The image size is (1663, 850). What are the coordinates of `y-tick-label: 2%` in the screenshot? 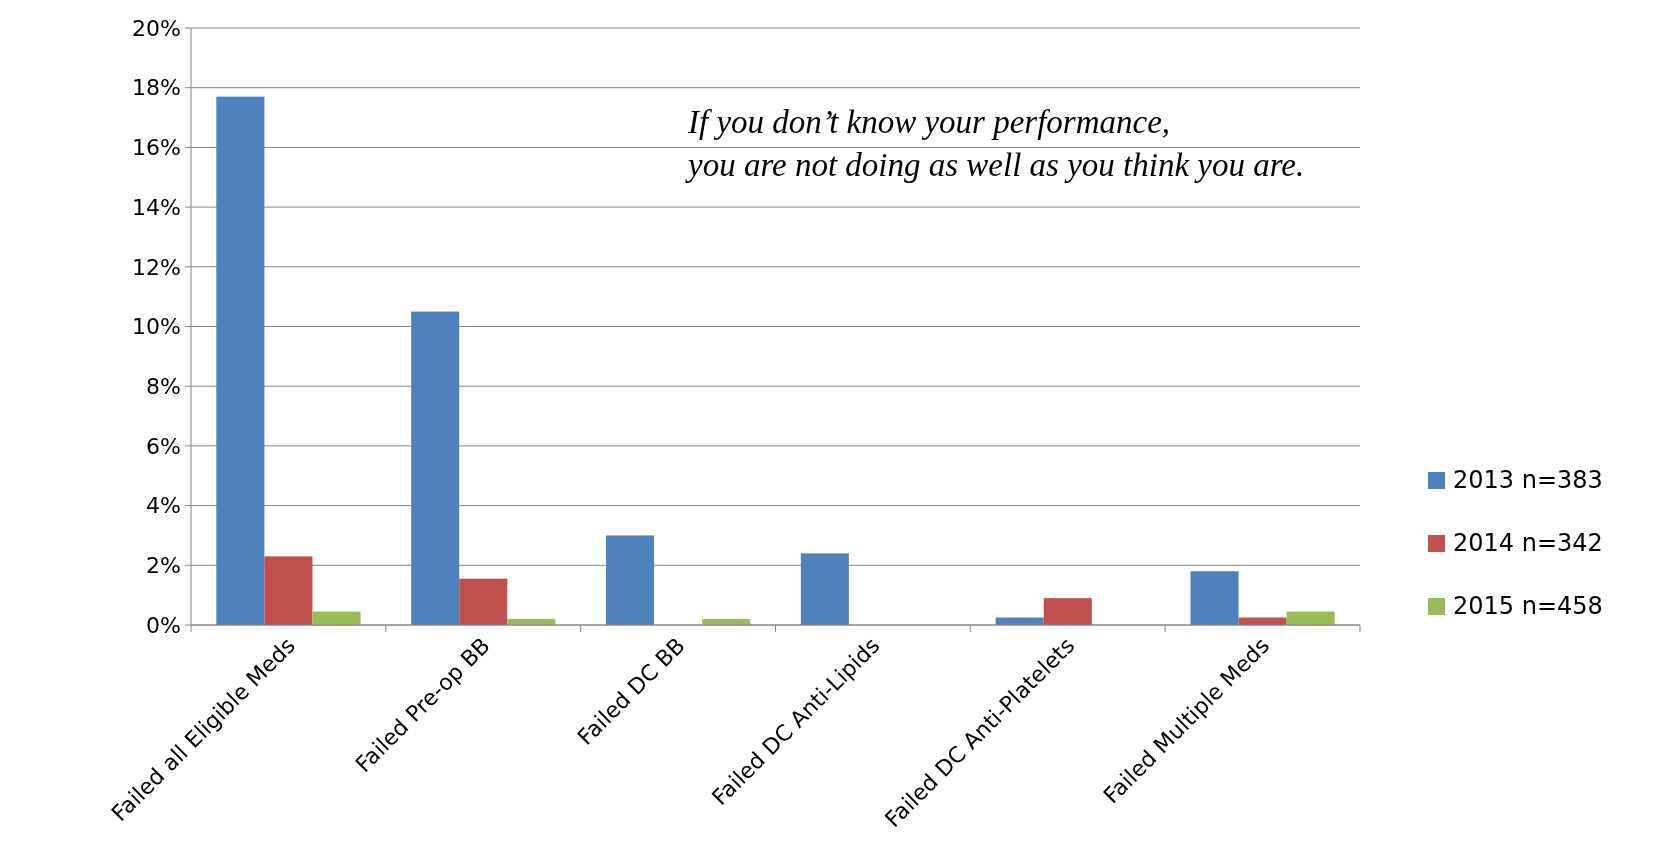 It's located at (163, 565).